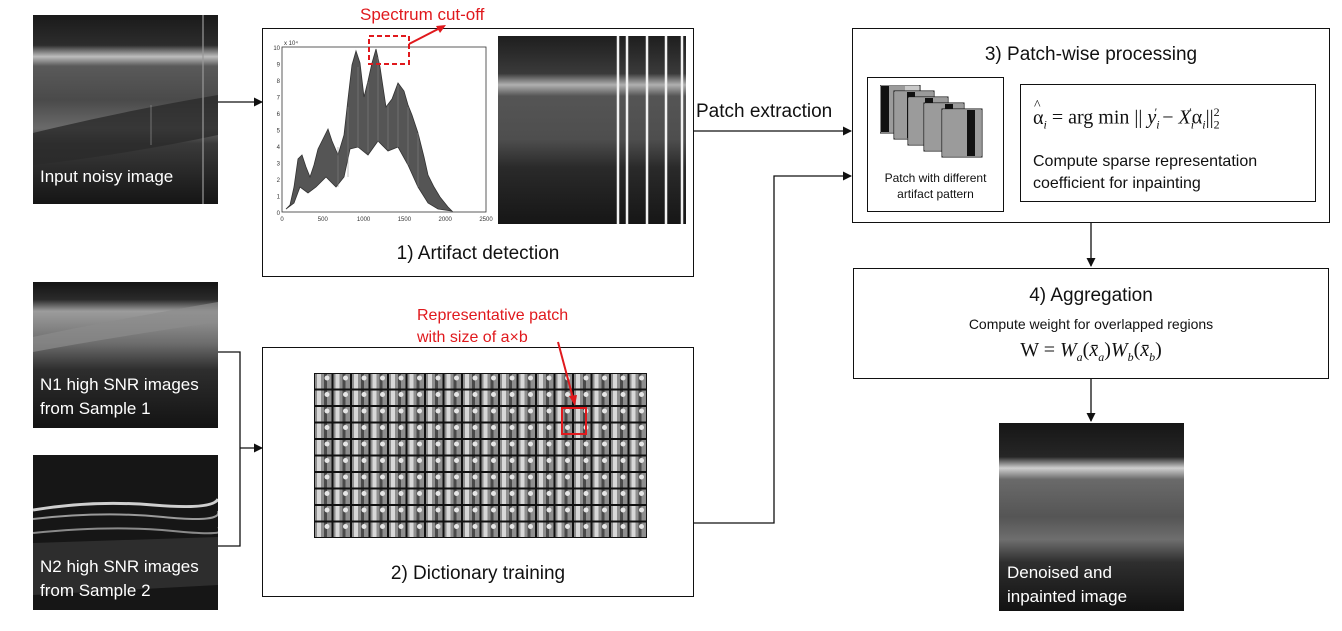 The image size is (1342, 631). Describe the element at coordinates (276, 49) in the screenshot. I see `svg-text: 10` at that location.